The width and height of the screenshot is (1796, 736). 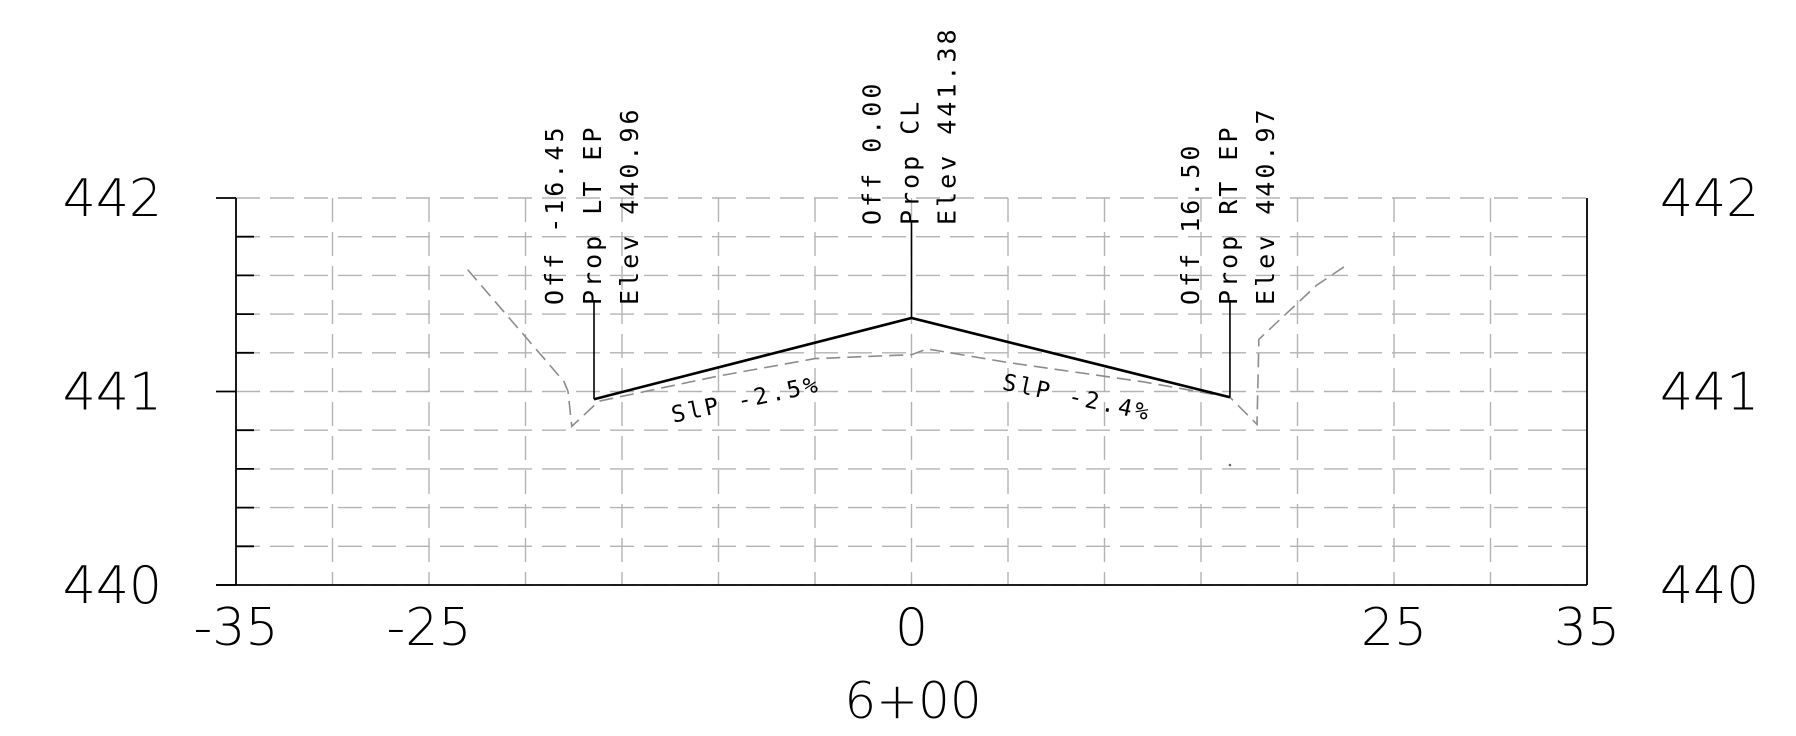 What do you see at coordinates (1228, 214) in the screenshot?
I see `point-label-text: Prop RT EP` at bounding box center [1228, 214].